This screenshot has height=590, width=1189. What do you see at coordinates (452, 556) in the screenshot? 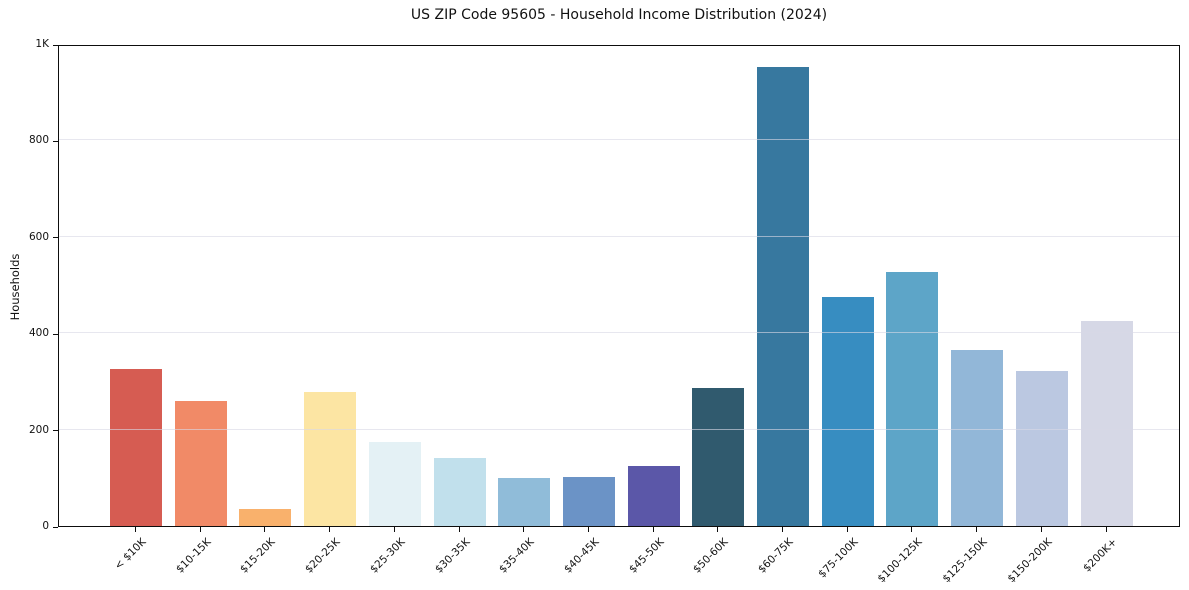
I see `x-tick-label: $30-35K` at bounding box center [452, 556].